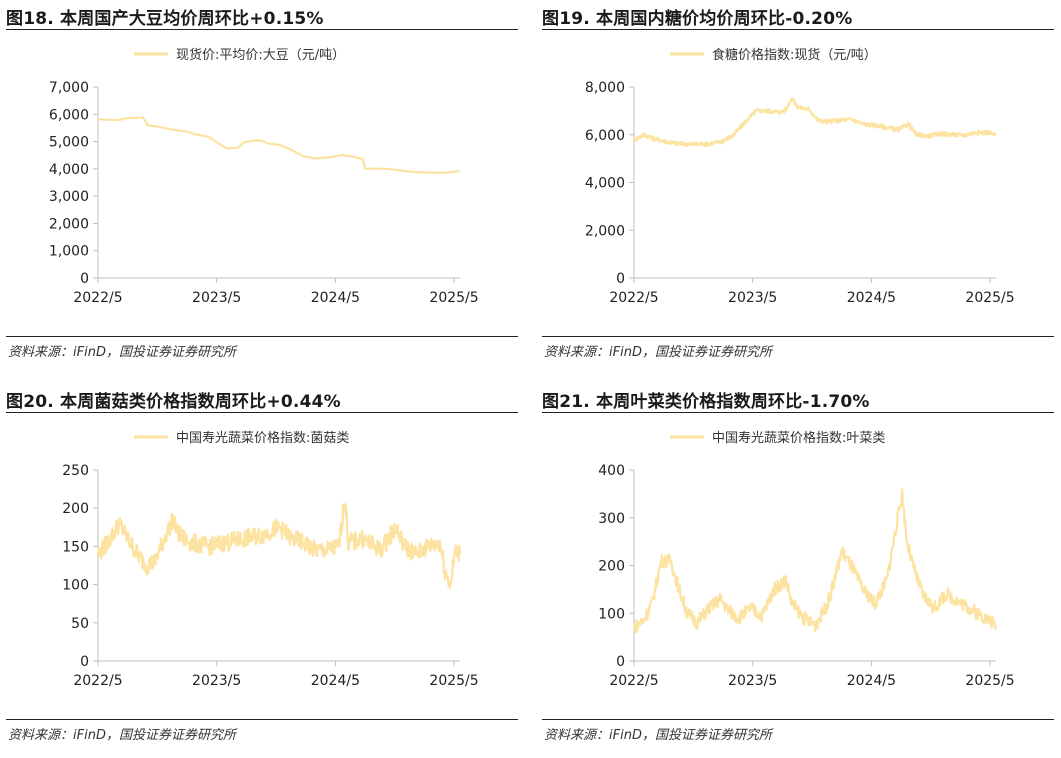  I want to click on y-tick-label: 7,000, so click(69, 88).